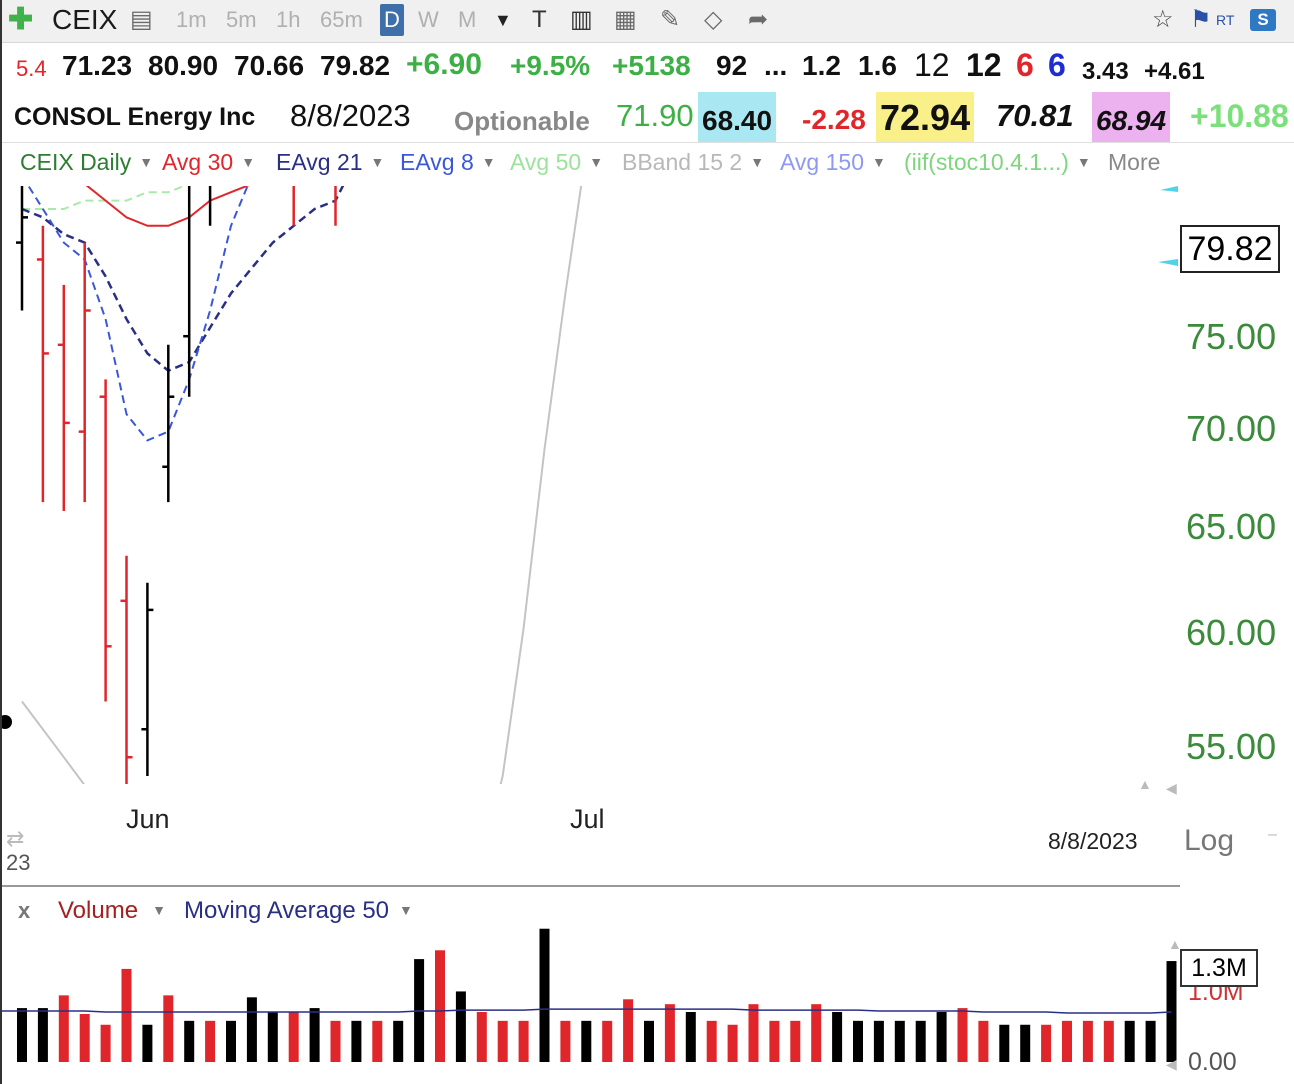  Describe the element at coordinates (141, 19) in the screenshot. I see `print-icon: ▤` at that location.